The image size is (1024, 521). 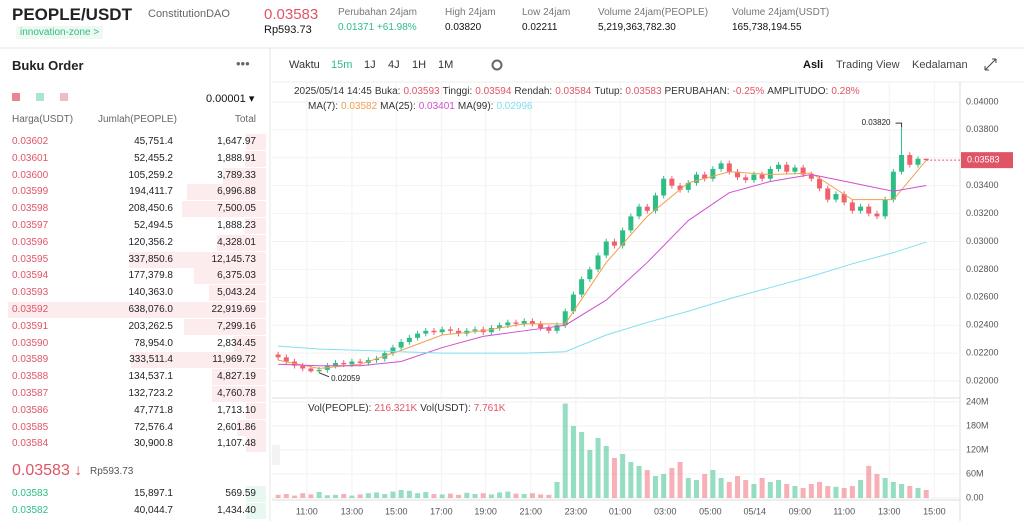 I want to click on total: 3,789.33, so click(x=236, y=175).